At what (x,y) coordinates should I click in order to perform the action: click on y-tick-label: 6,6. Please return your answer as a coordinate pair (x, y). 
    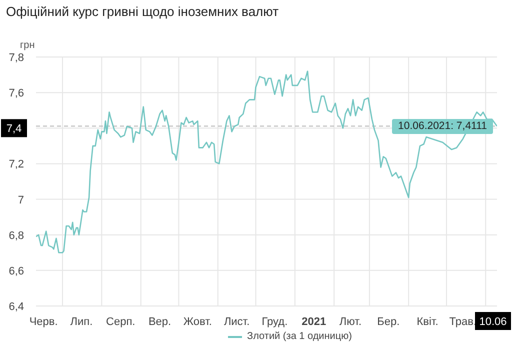
    Looking at the image, I should click on (16, 271).